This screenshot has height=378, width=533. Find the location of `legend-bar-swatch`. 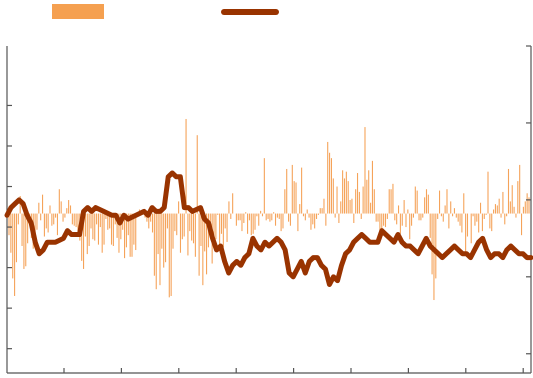

legend-bar-swatch is located at coordinates (78, 11).